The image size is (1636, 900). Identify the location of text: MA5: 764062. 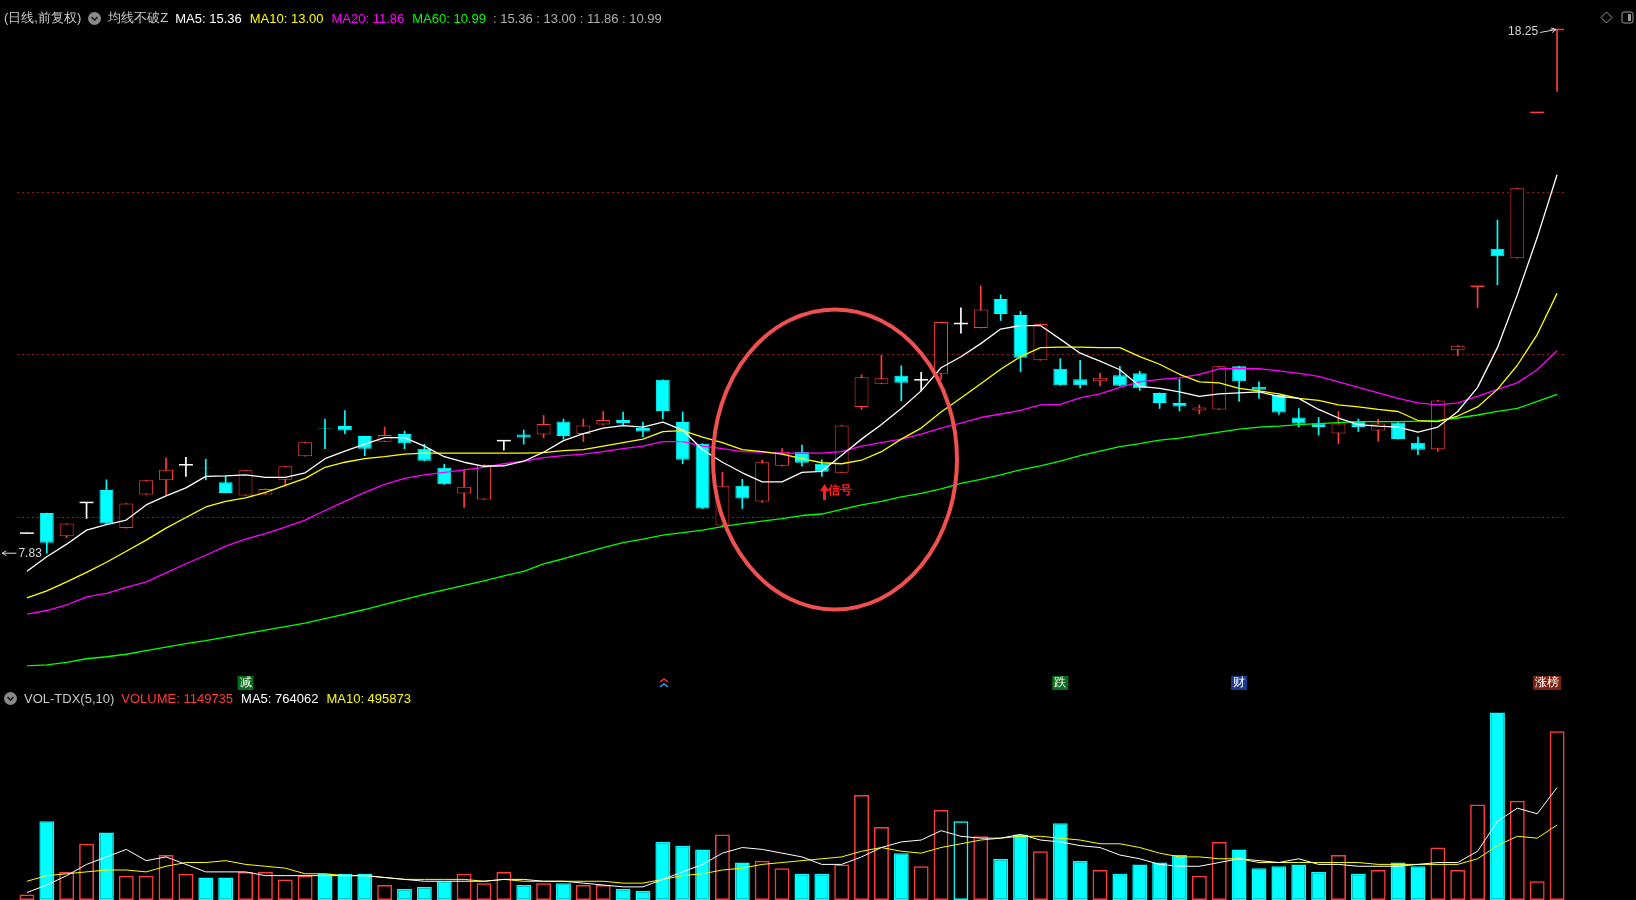
(280, 698).